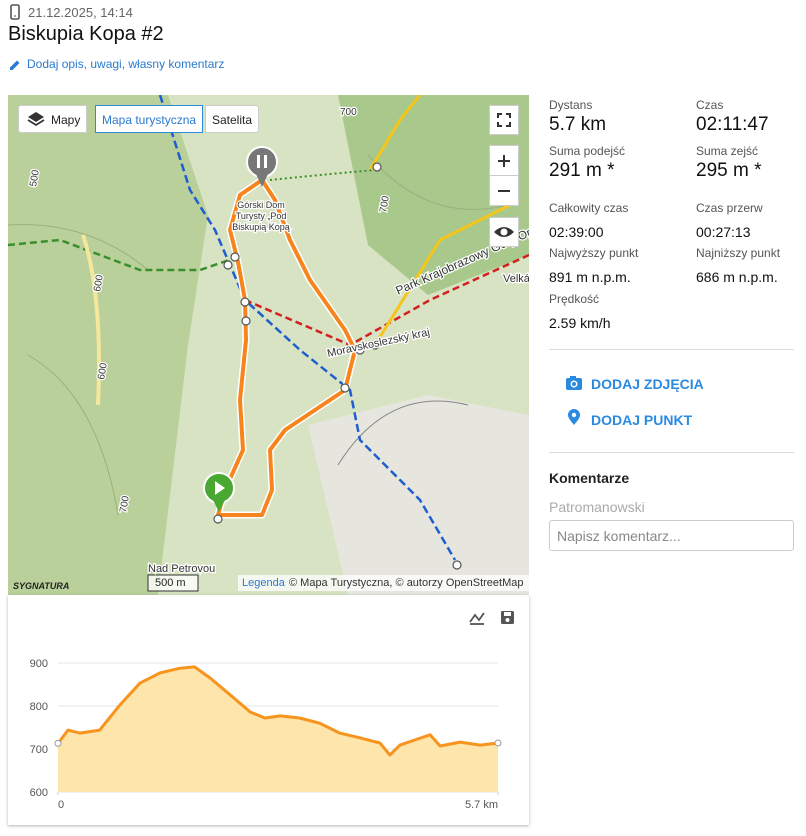 The image size is (806, 836). Describe the element at coordinates (15, 65) in the screenshot. I see `pencil-icon` at that location.